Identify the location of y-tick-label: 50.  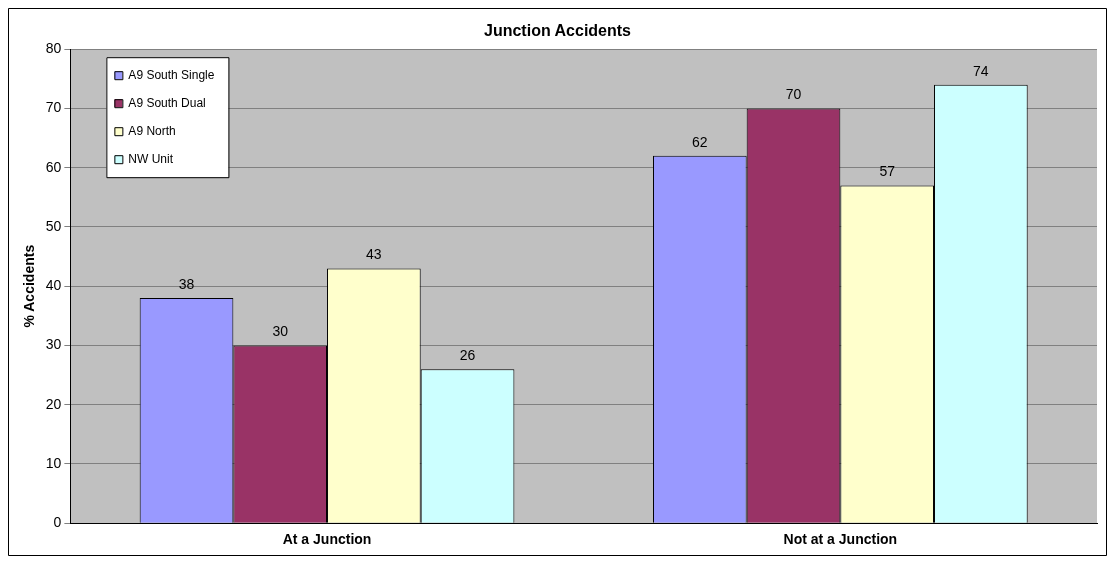
(53, 225).